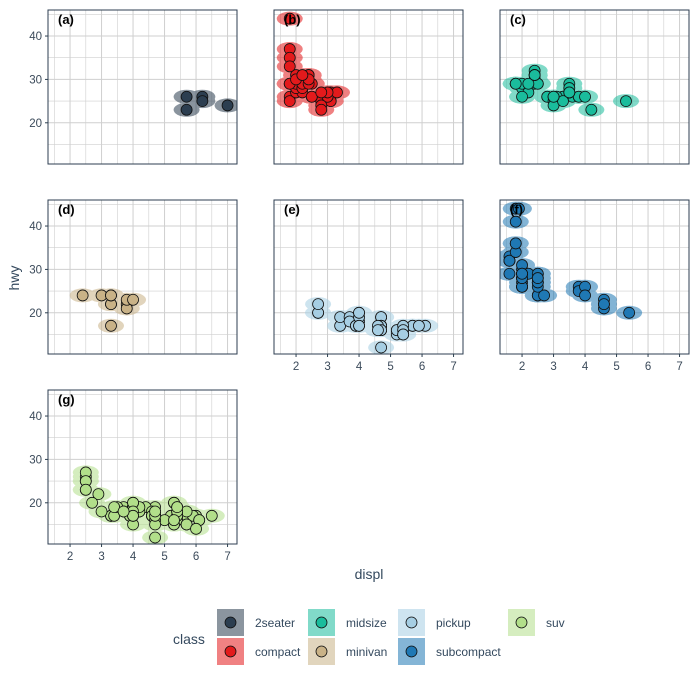  What do you see at coordinates (518, 19) in the screenshot?
I see `panel-label: (c)` at bounding box center [518, 19].